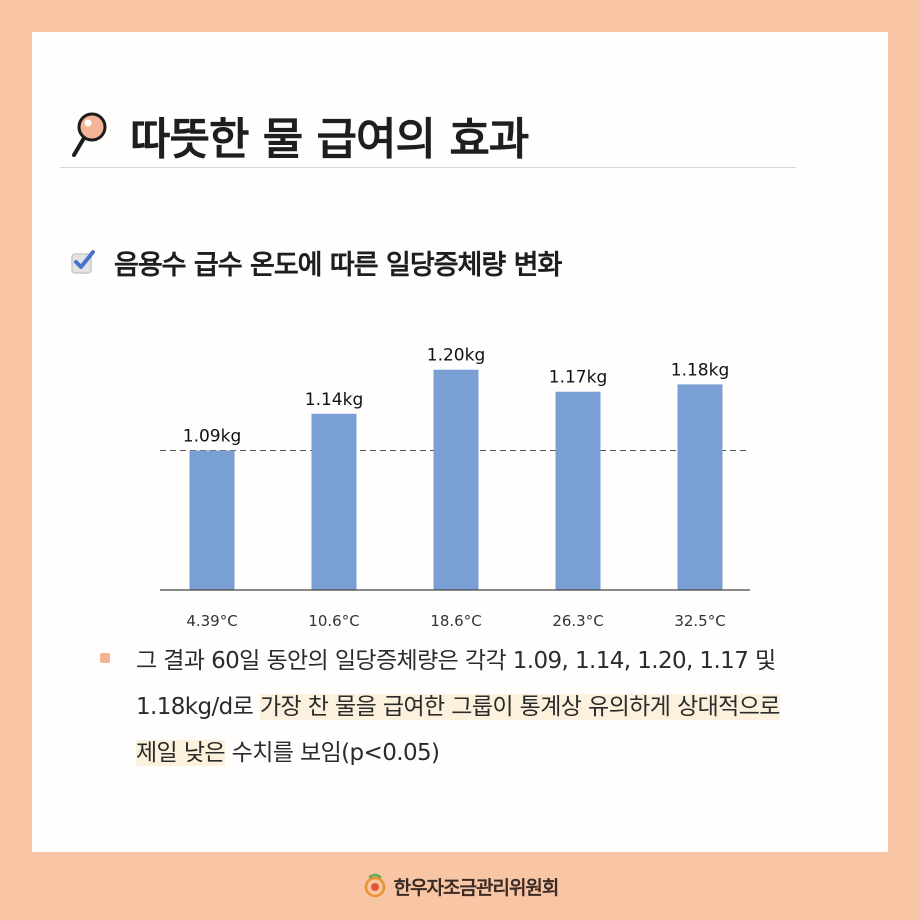 This screenshot has width=920, height=920. I want to click on bar-data-label: 1.09kg, so click(212, 436).